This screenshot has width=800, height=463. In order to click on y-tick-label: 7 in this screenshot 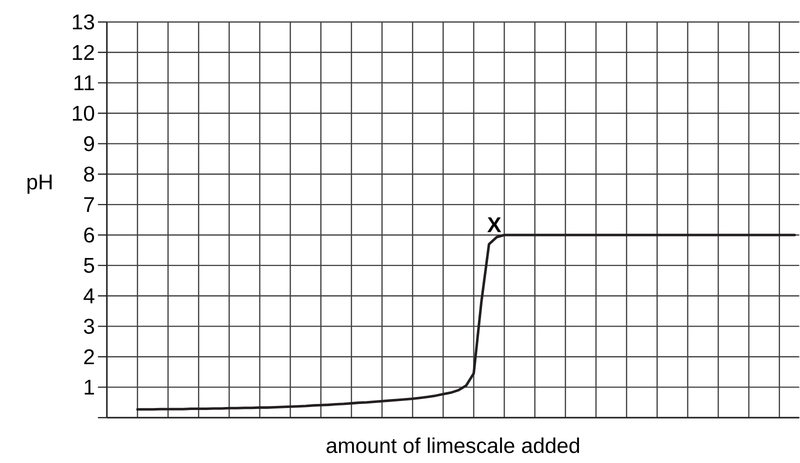, I will do `click(89, 204)`.